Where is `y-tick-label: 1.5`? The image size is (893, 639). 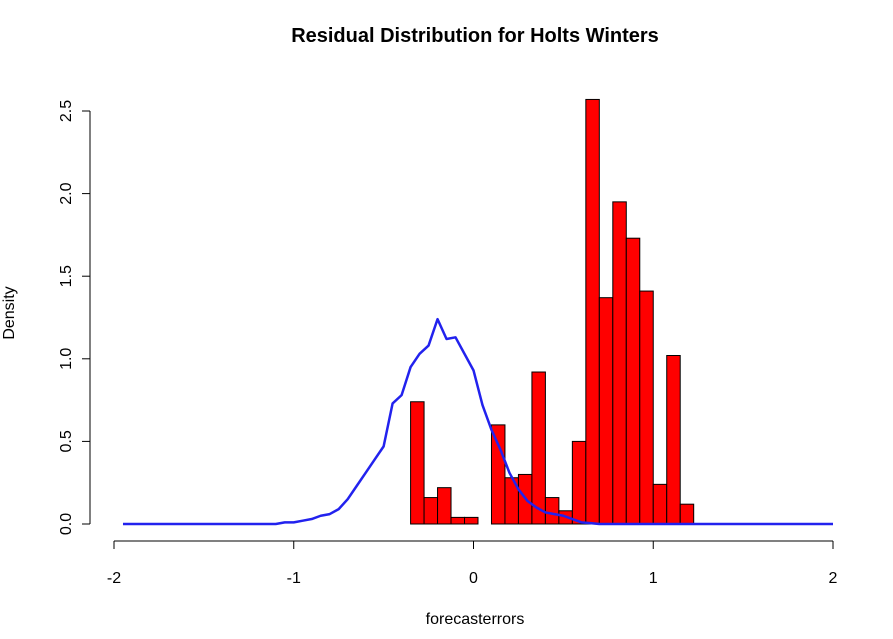 y-tick-label: 1.5 is located at coordinates (66, 276).